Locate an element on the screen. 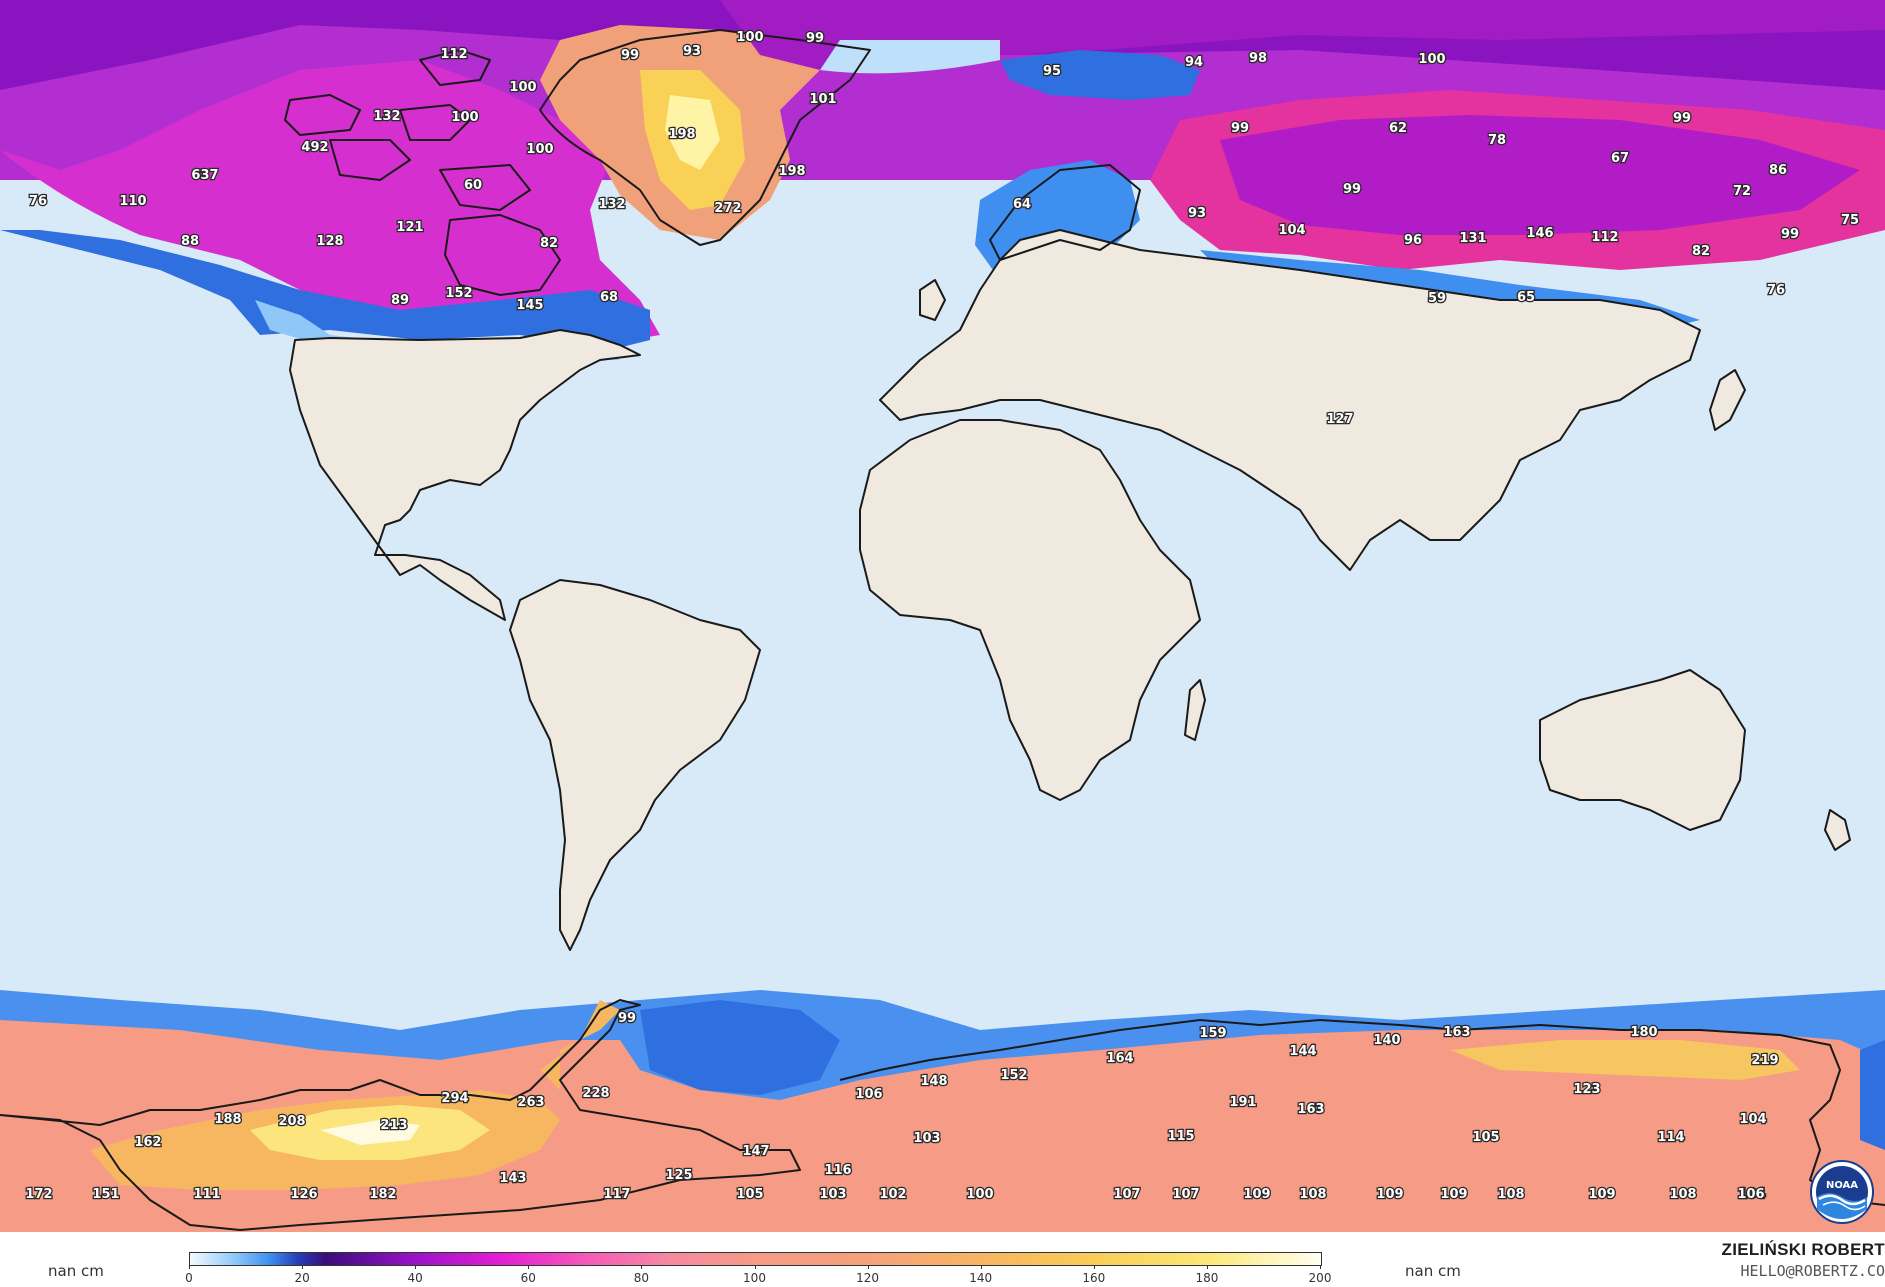  unit-label-left: nan cm is located at coordinates (76, 1271).